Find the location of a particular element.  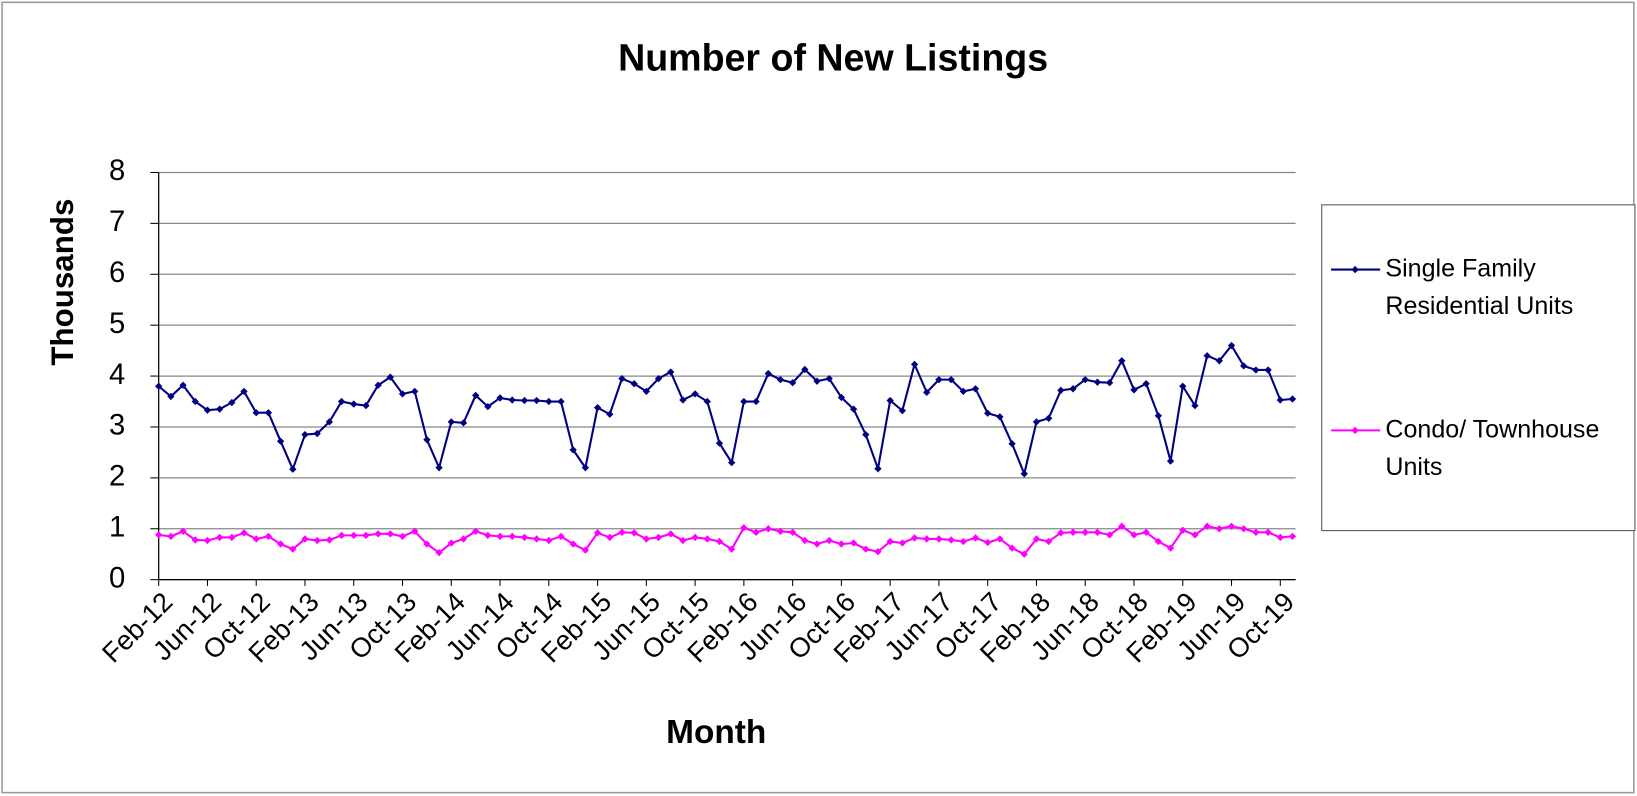

y-tick-label: 2 is located at coordinates (117, 477).